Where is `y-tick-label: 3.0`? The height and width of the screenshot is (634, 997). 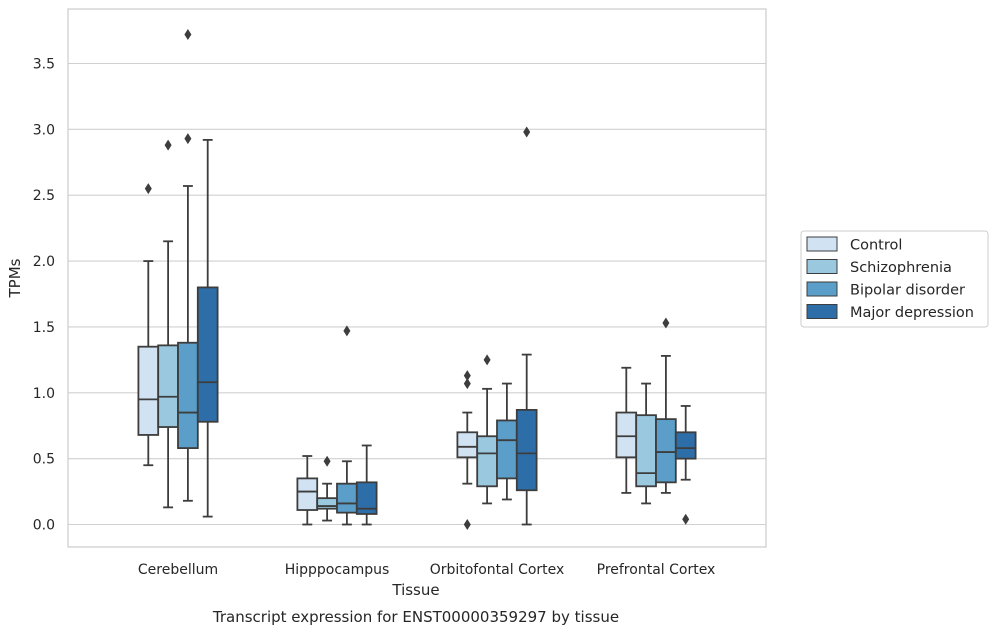
y-tick-label: 3.0 is located at coordinates (44, 130).